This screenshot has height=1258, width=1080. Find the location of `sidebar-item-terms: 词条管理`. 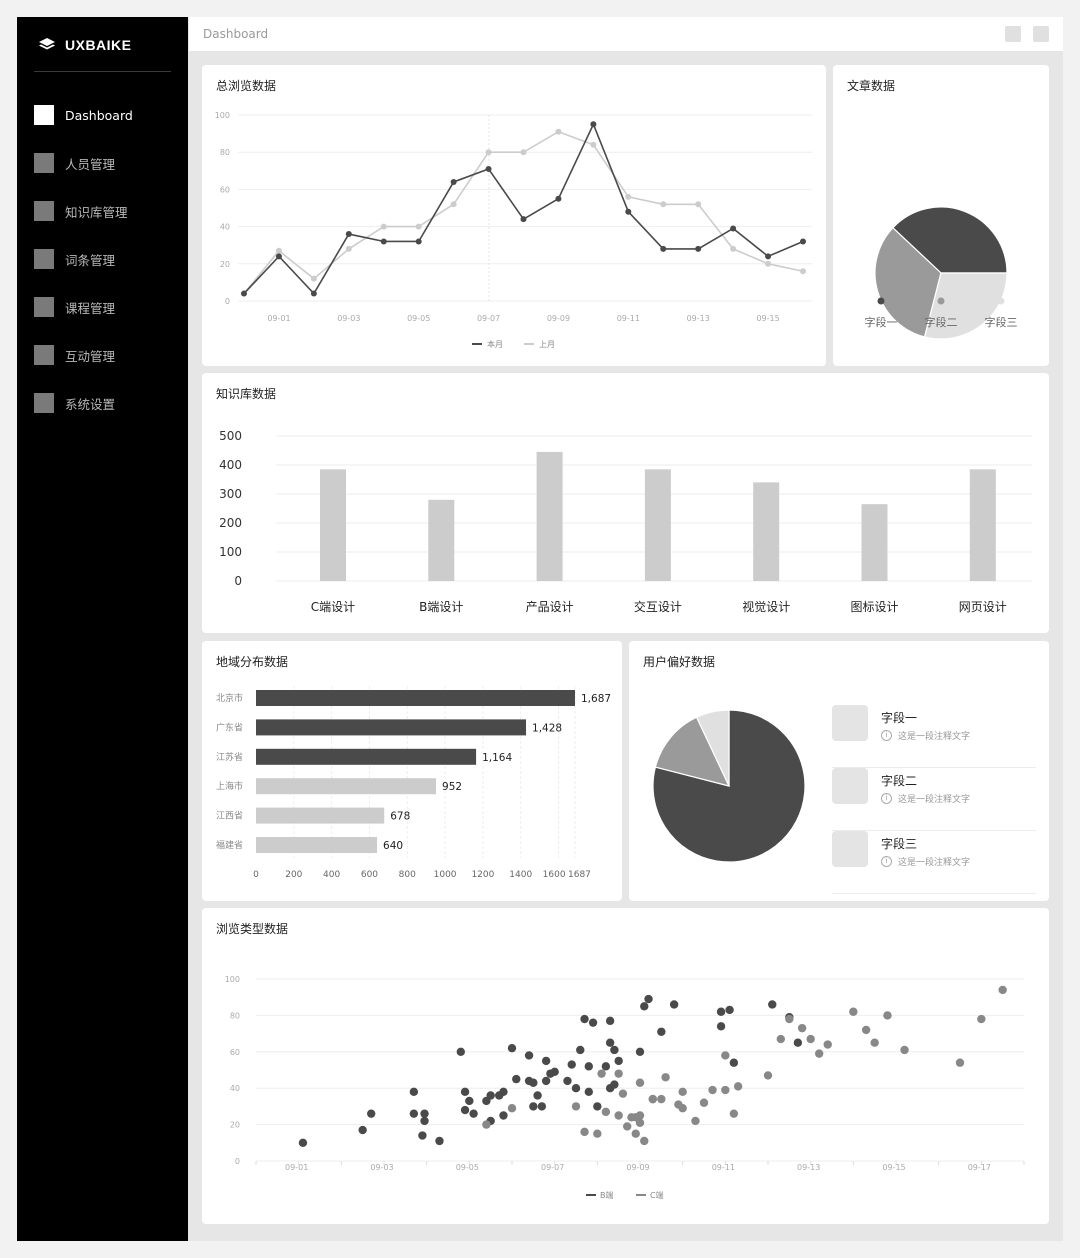

sidebar-item-terms: 词条管理 is located at coordinates (109, 259).